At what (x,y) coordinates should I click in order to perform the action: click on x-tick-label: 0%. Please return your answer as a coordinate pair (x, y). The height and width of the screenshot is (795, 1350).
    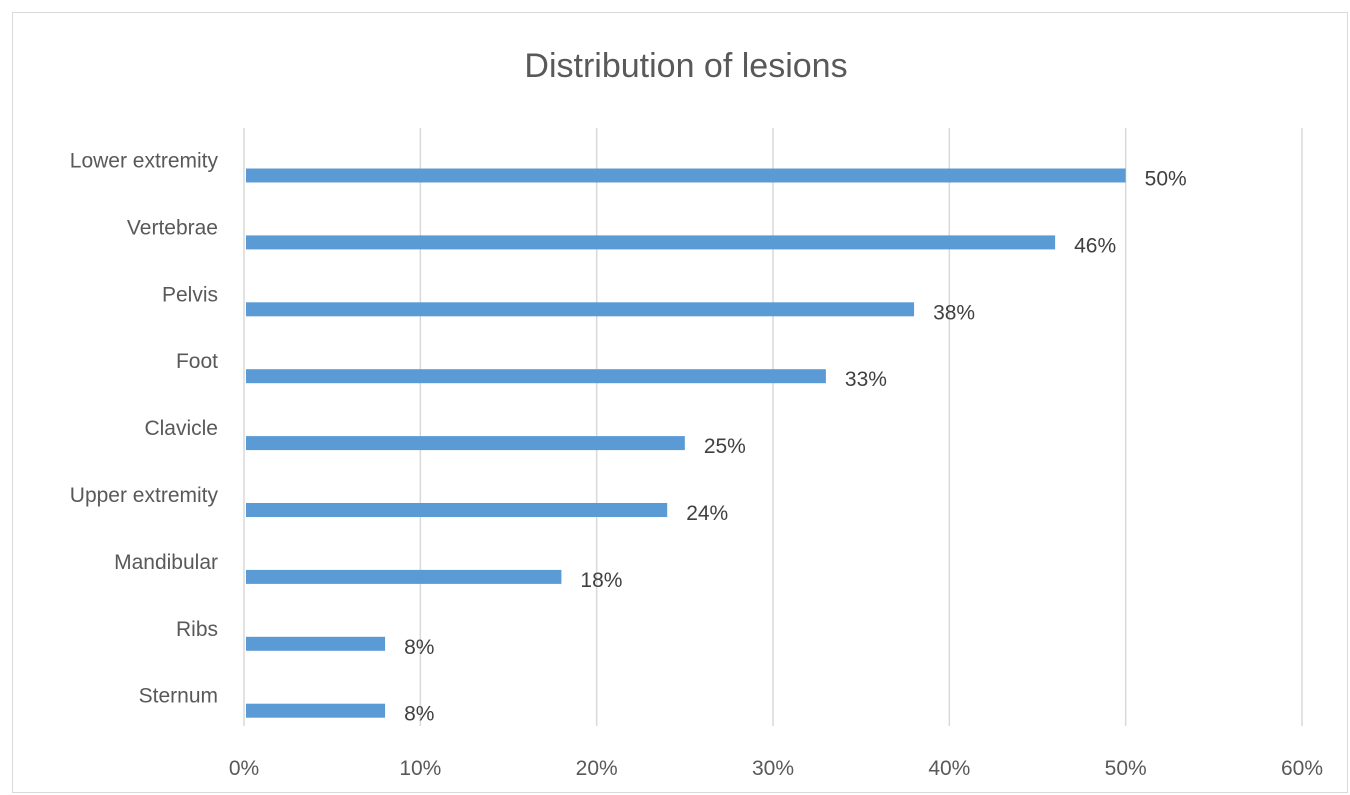
    Looking at the image, I should click on (244, 768).